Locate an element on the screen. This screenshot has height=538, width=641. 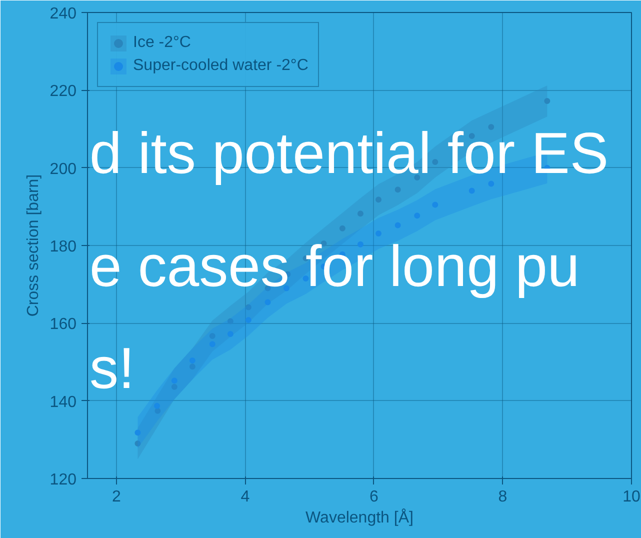
x-tick-label: 8 is located at coordinates (503, 497).